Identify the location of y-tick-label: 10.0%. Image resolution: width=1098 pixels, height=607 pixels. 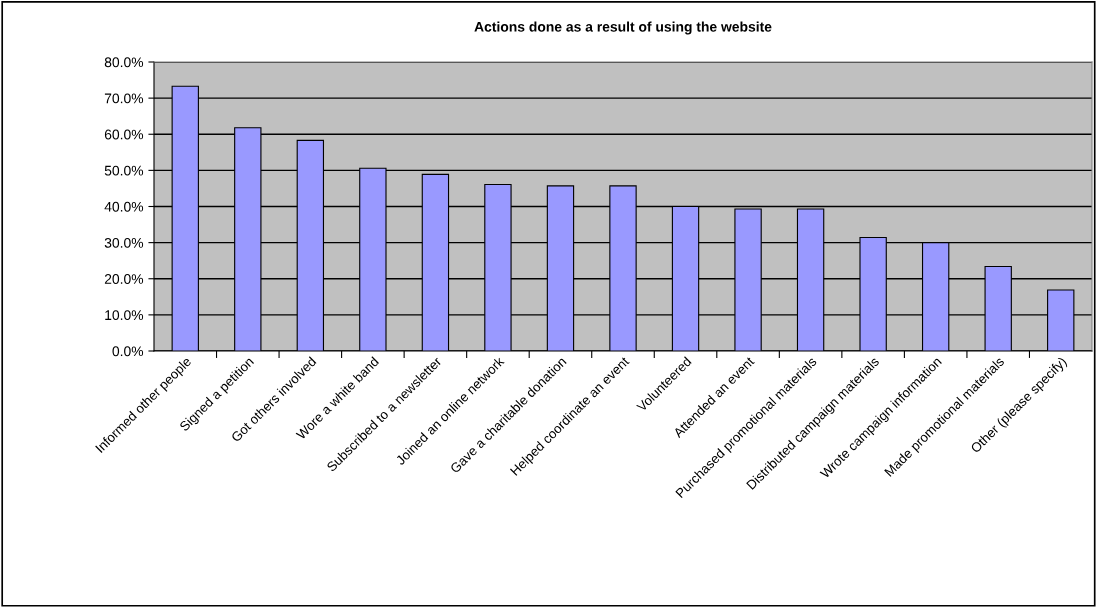
(124, 315).